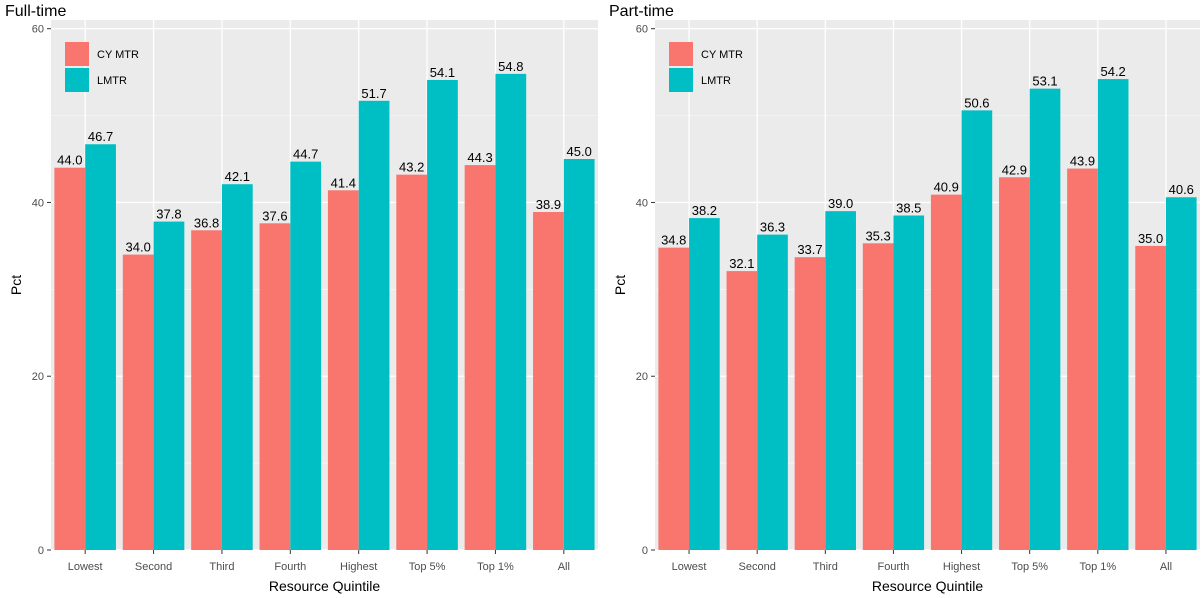 This screenshot has width=1203, height=598. Describe the element at coordinates (548, 204) in the screenshot. I see `data-label: 38.9` at that location.